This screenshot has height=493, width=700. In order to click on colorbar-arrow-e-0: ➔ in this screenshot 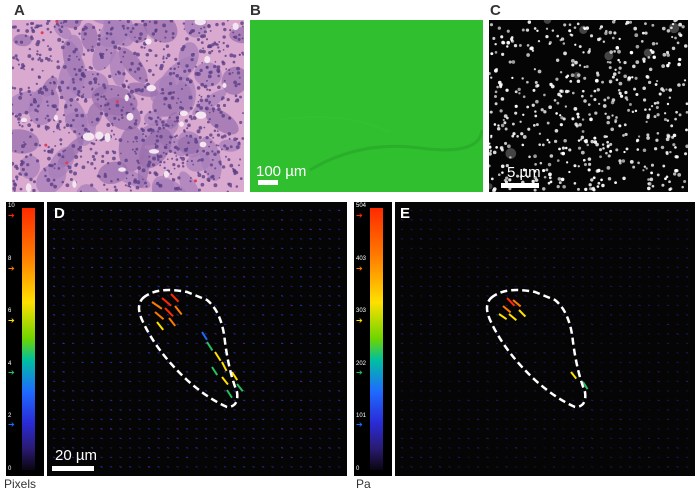, I will do `click(359, 215)`.